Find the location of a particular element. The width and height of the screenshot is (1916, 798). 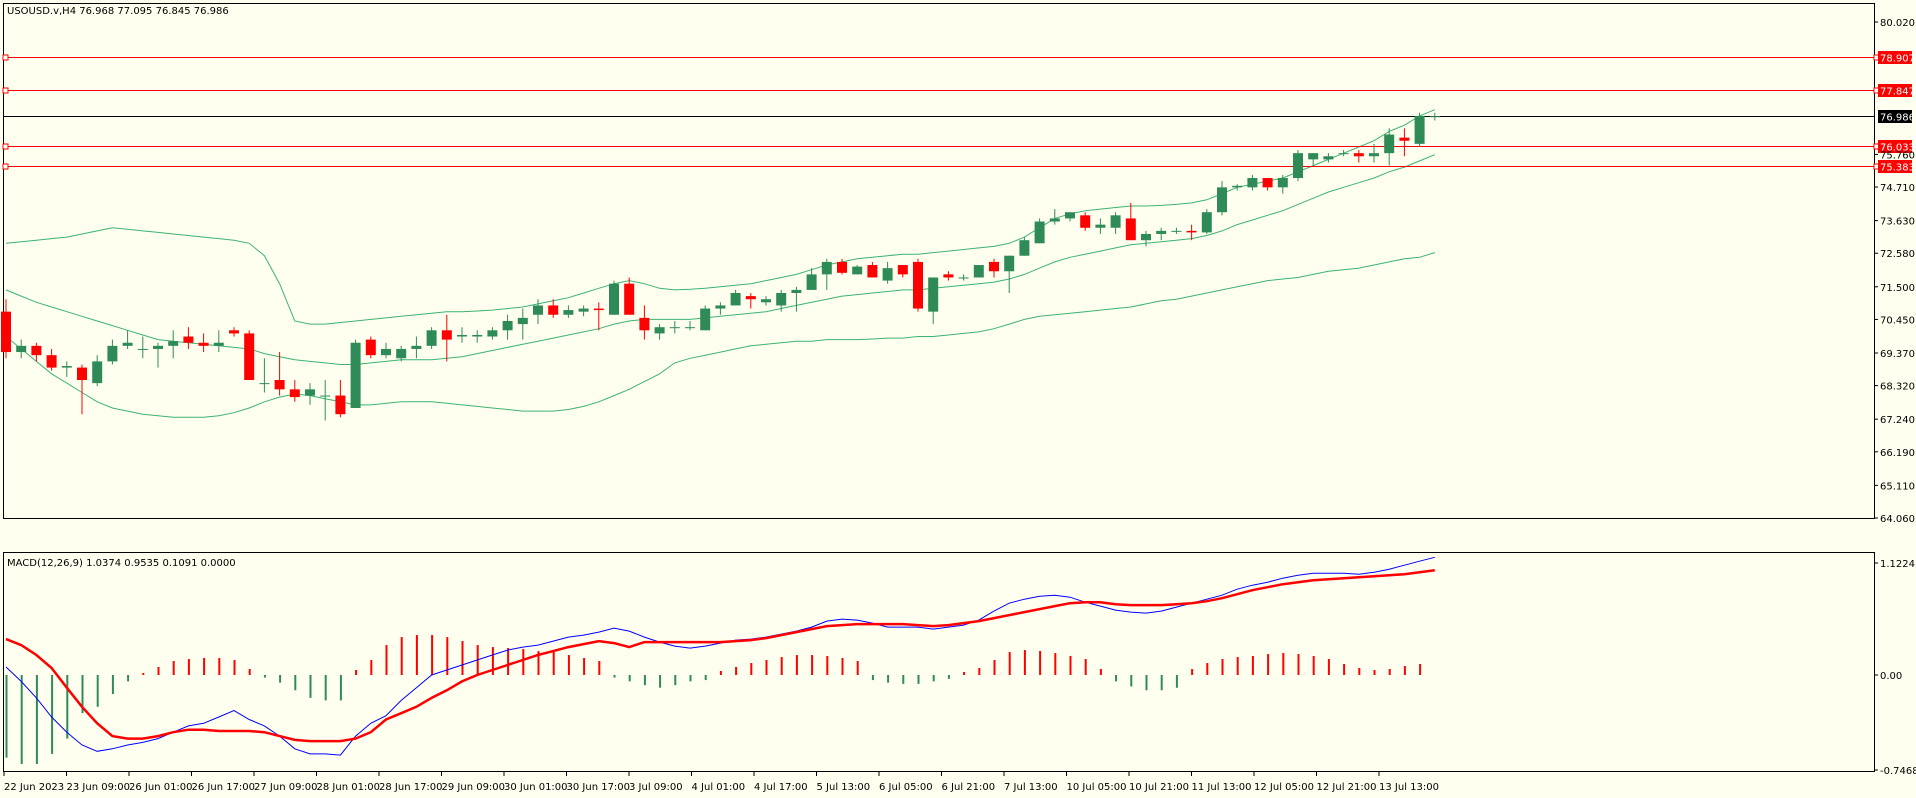

time-tick-label: 29 Jun 09:00 is located at coordinates (474, 787).